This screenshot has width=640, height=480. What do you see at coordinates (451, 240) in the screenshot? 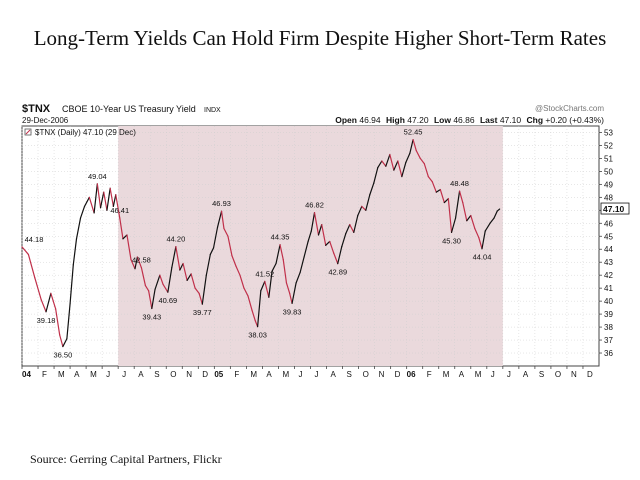
I see `point-label: 45.30` at bounding box center [451, 240].